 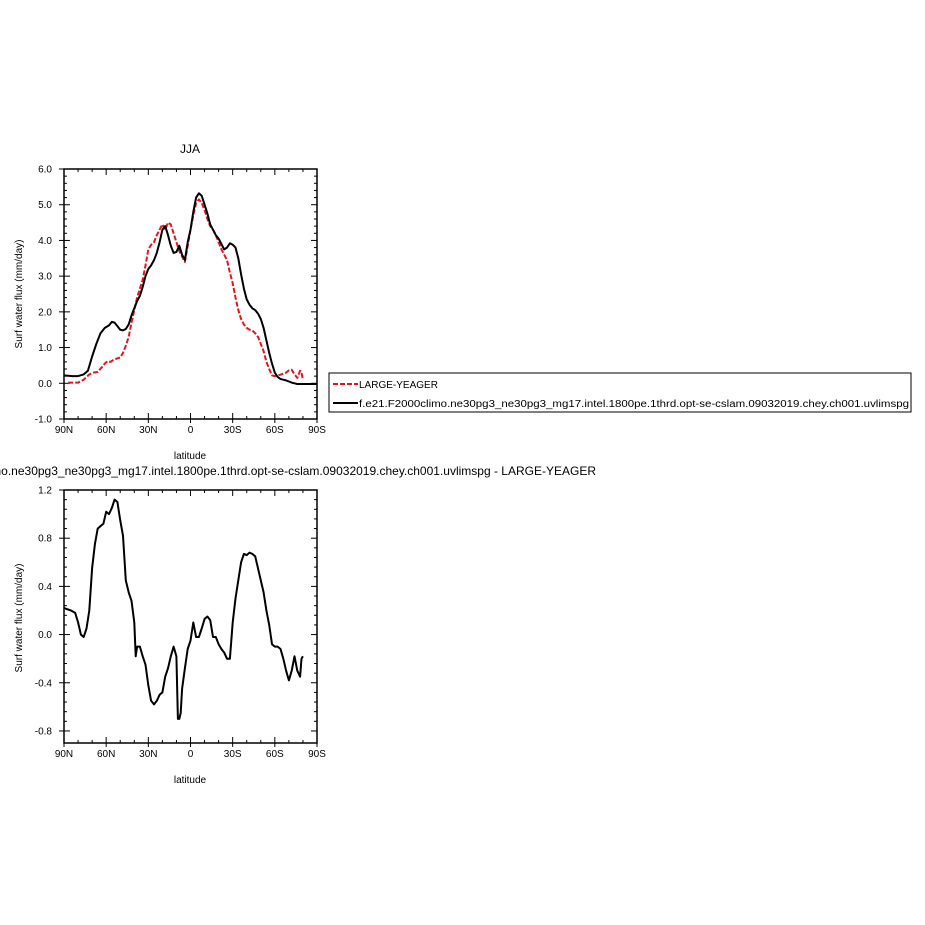 What do you see at coordinates (64, 430) in the screenshot?
I see `top-x-tick-label: 90N` at bounding box center [64, 430].